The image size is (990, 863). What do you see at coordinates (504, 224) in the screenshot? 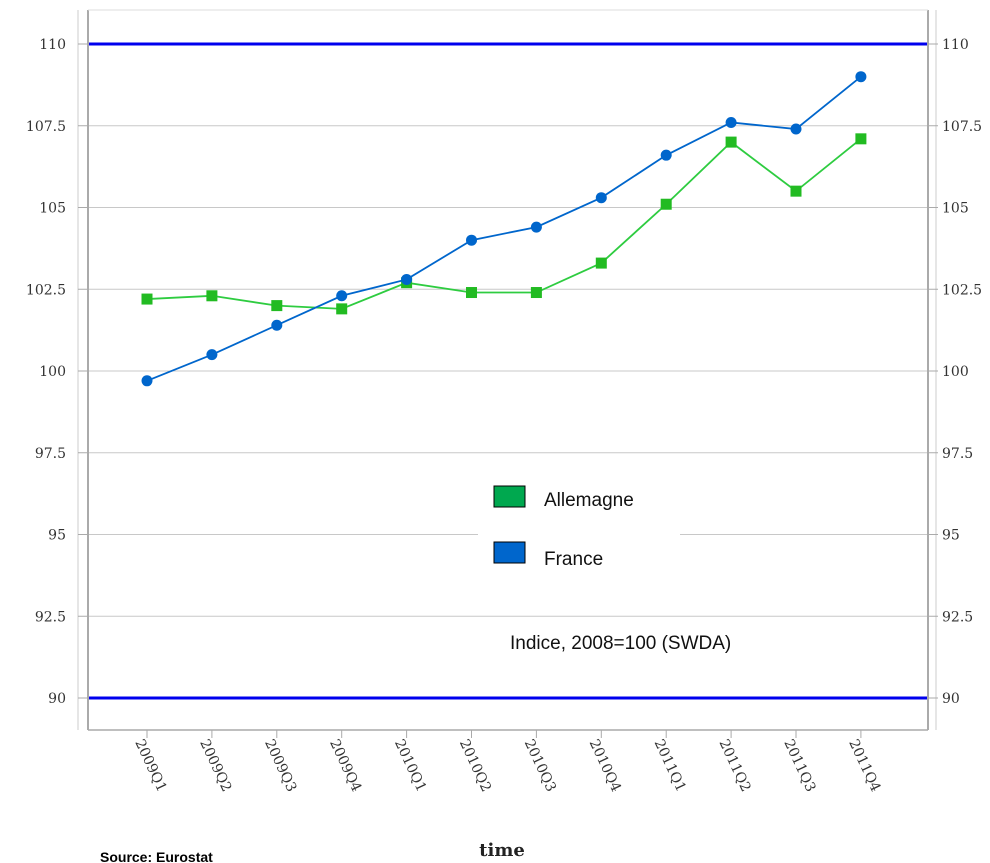
I see `series-line-allemagne` at bounding box center [504, 224].